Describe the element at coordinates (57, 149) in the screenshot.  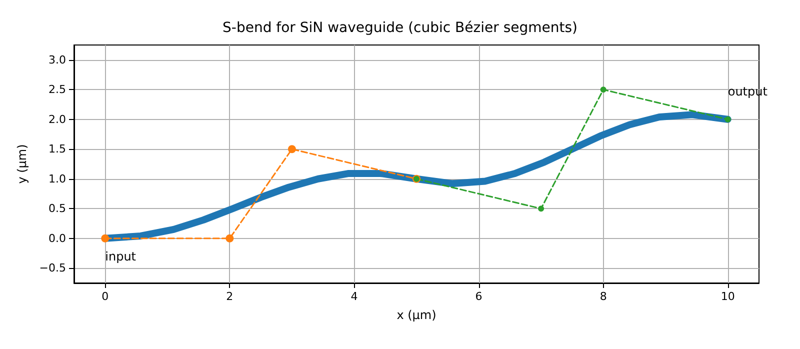
I see `y-tick-label: 1.5` at that location.